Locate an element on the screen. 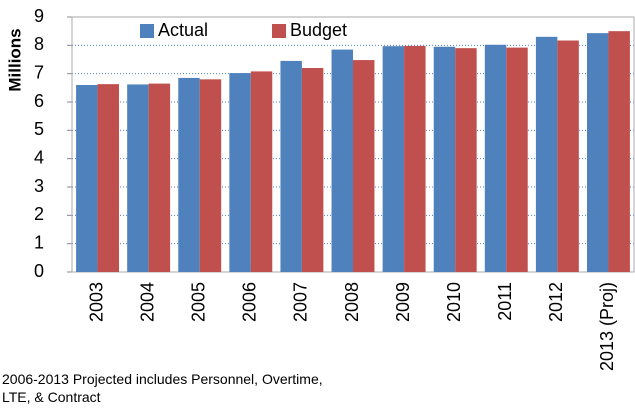 This screenshot has width=635, height=410. x-tick-label: 2004 is located at coordinates (147, 302).